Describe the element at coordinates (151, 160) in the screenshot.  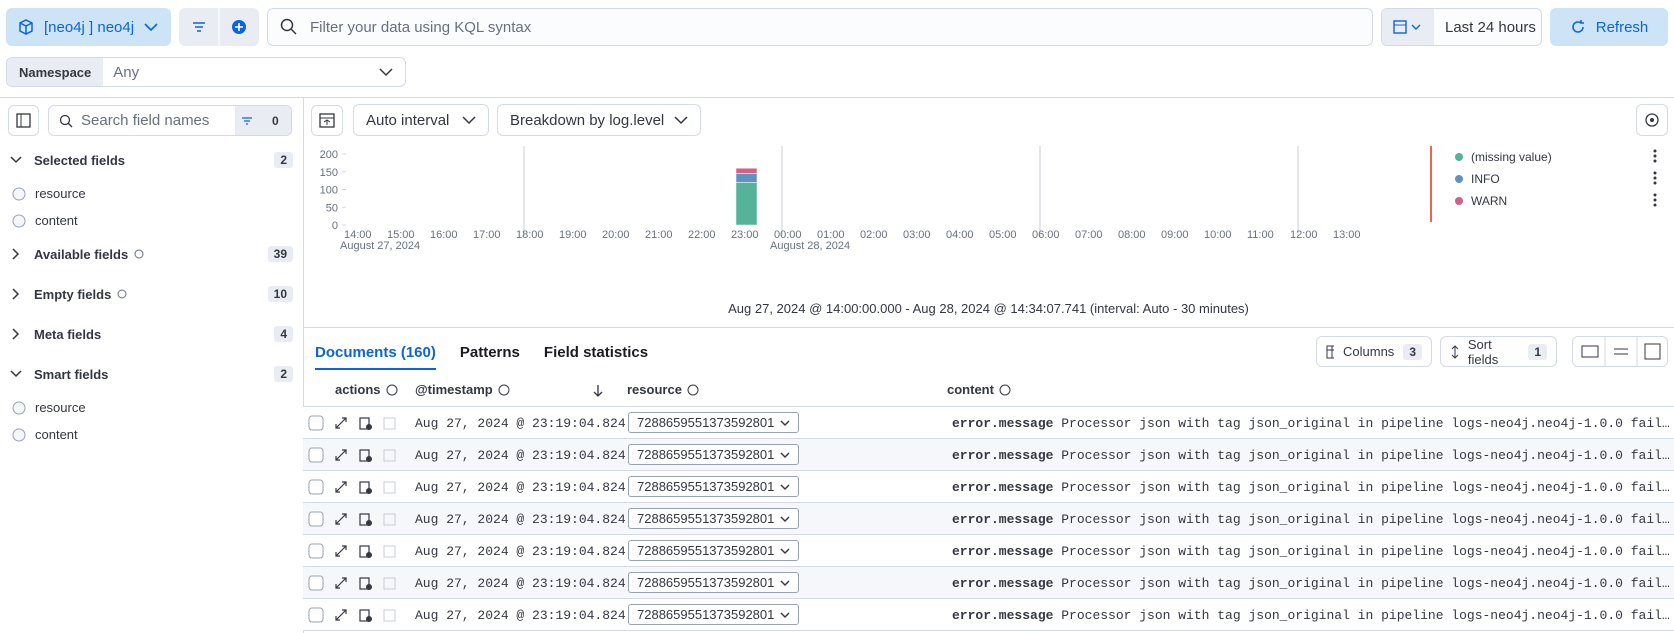
I see `field-group: Selected fields2` at that location.